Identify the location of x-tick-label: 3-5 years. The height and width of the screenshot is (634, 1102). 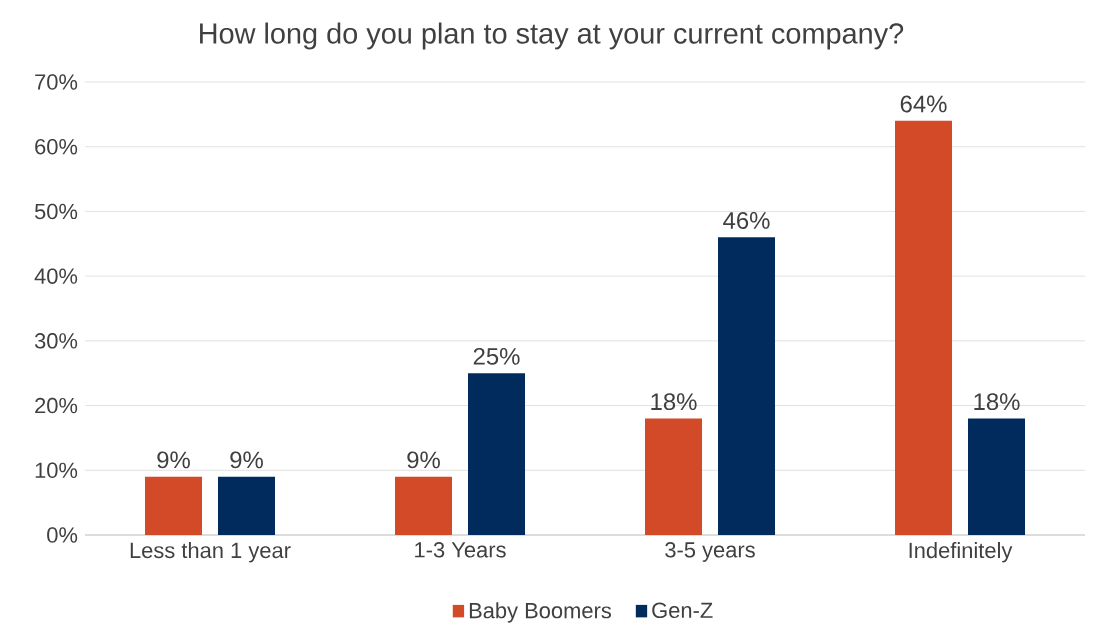
(710, 552).